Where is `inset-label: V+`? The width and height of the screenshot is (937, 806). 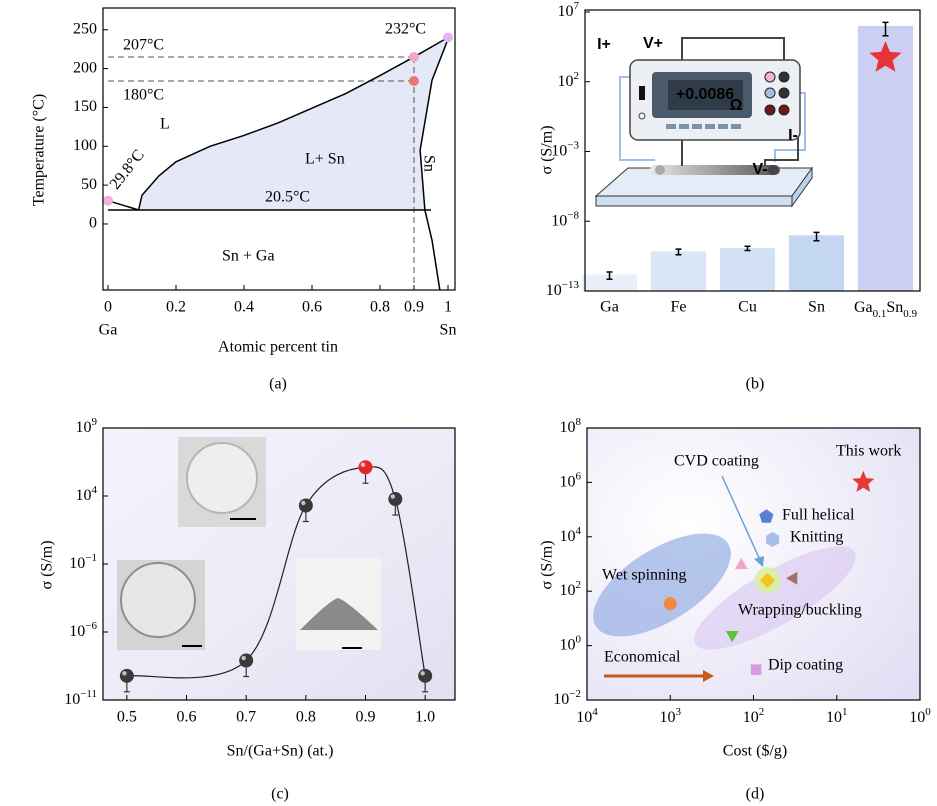
inset-label: V+ is located at coordinates (653, 43).